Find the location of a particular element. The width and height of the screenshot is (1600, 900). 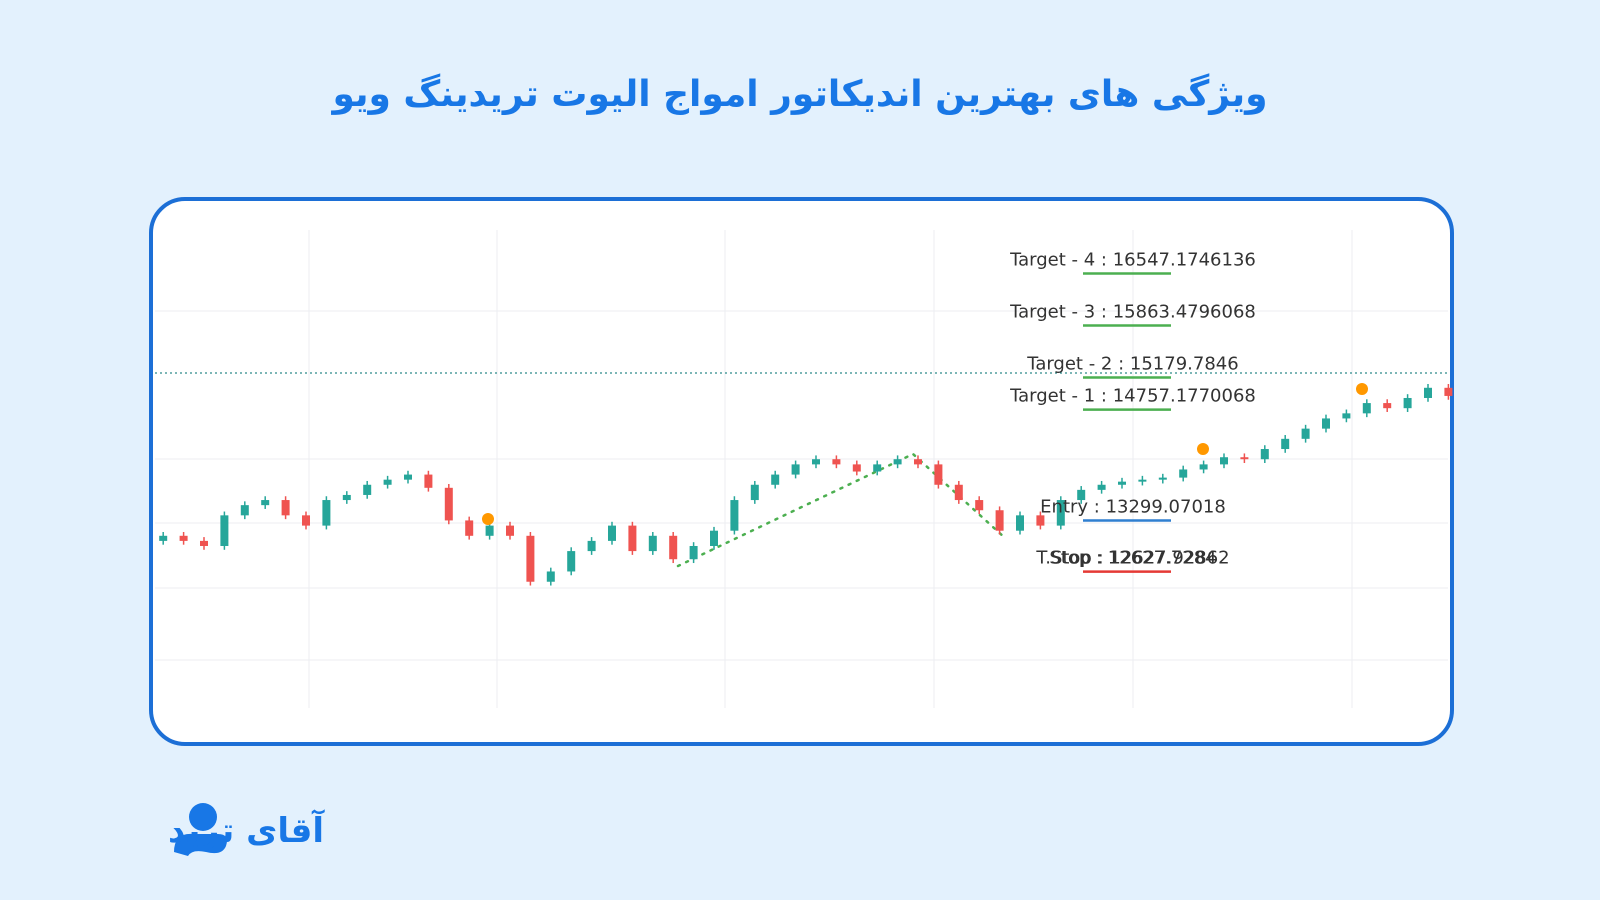

wave-line is located at coordinates (841, 510).